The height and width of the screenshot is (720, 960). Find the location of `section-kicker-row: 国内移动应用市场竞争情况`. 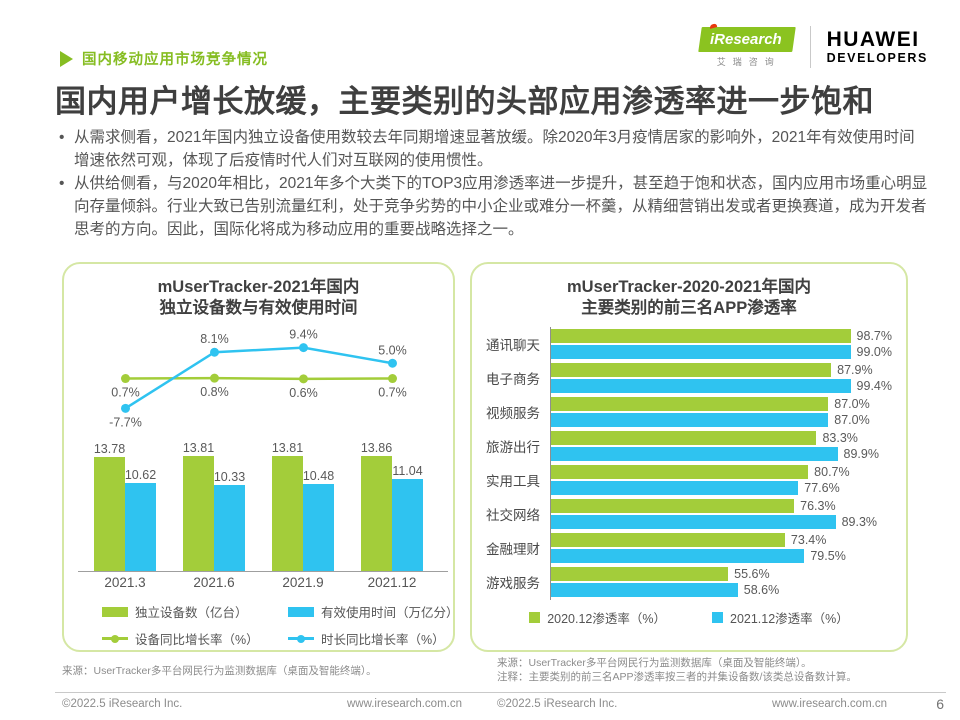

section-kicker-row: 国内移动应用市场竞争情况 is located at coordinates (164, 58).